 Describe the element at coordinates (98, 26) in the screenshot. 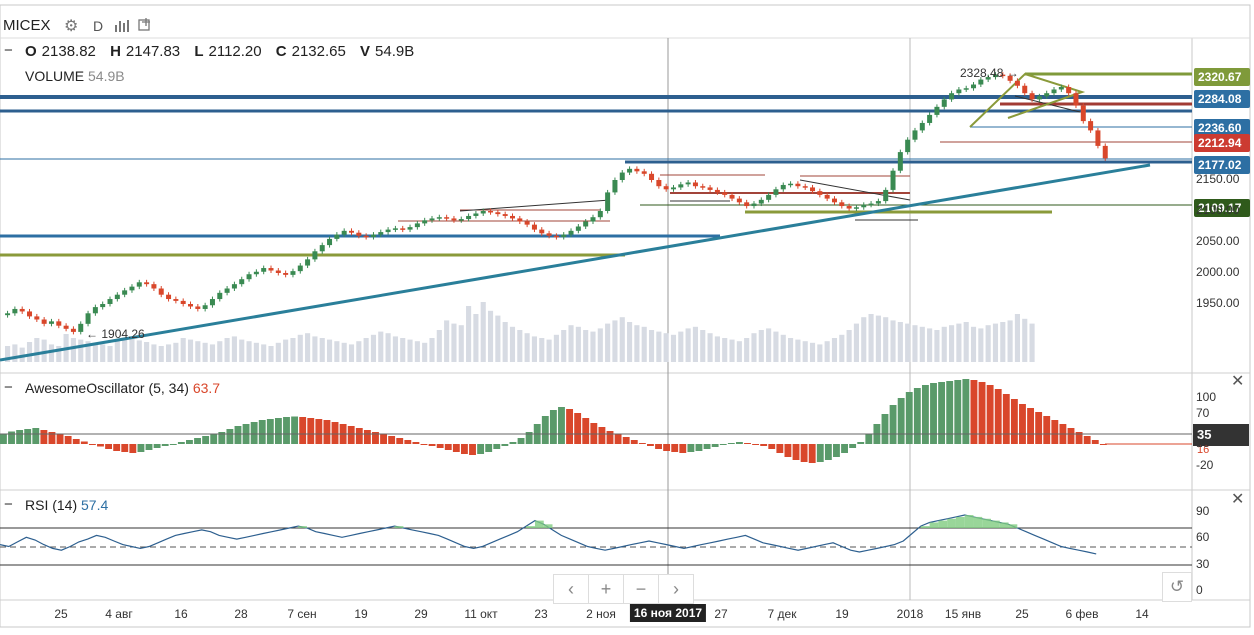

I see `interval-label: D` at that location.